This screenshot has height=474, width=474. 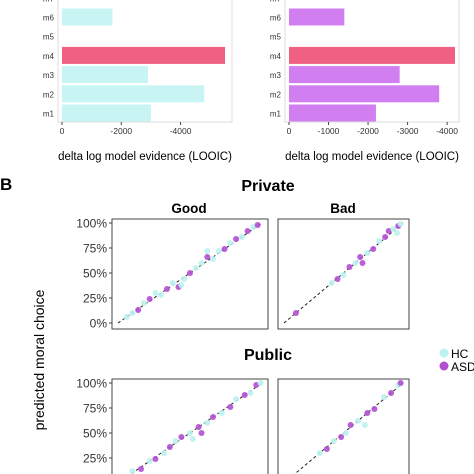 I want to click on panel-b-ylabel: predicted moral choice, so click(x=39, y=359).